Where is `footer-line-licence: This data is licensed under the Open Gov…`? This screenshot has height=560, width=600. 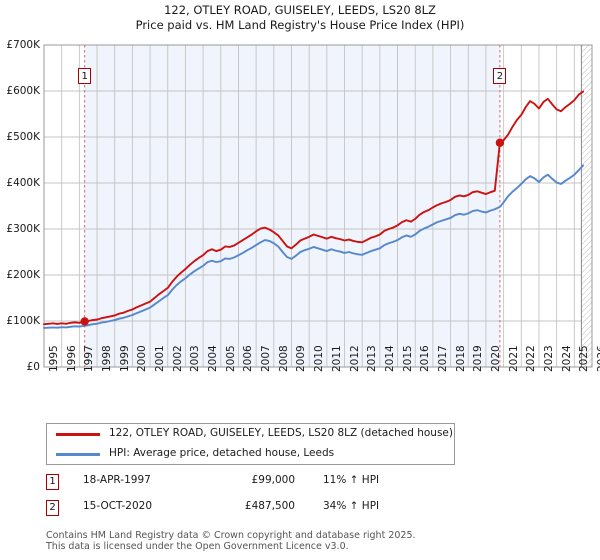 footer-line-licence: This data is licensed under the Open Gov… is located at coordinates (197, 546).